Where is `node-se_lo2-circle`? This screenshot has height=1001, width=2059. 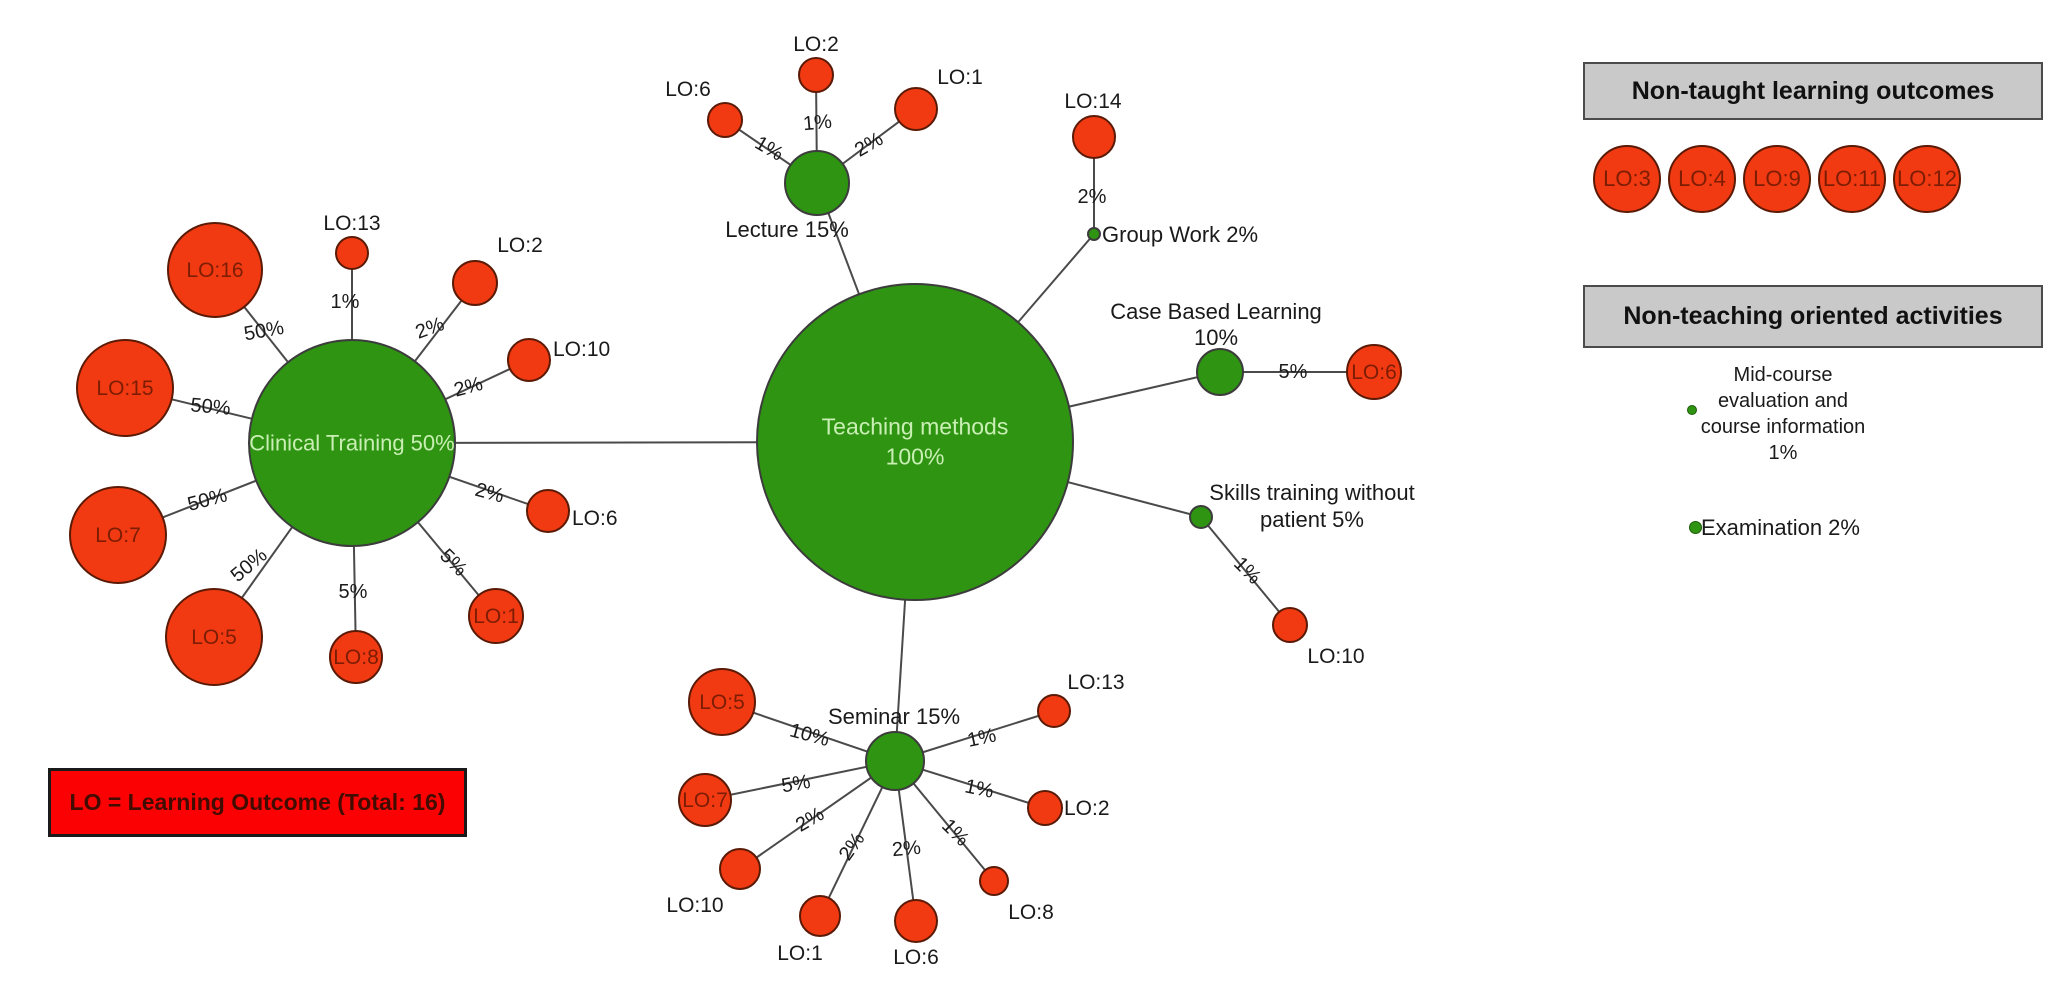 node-se_lo2-circle is located at coordinates (1045, 808).